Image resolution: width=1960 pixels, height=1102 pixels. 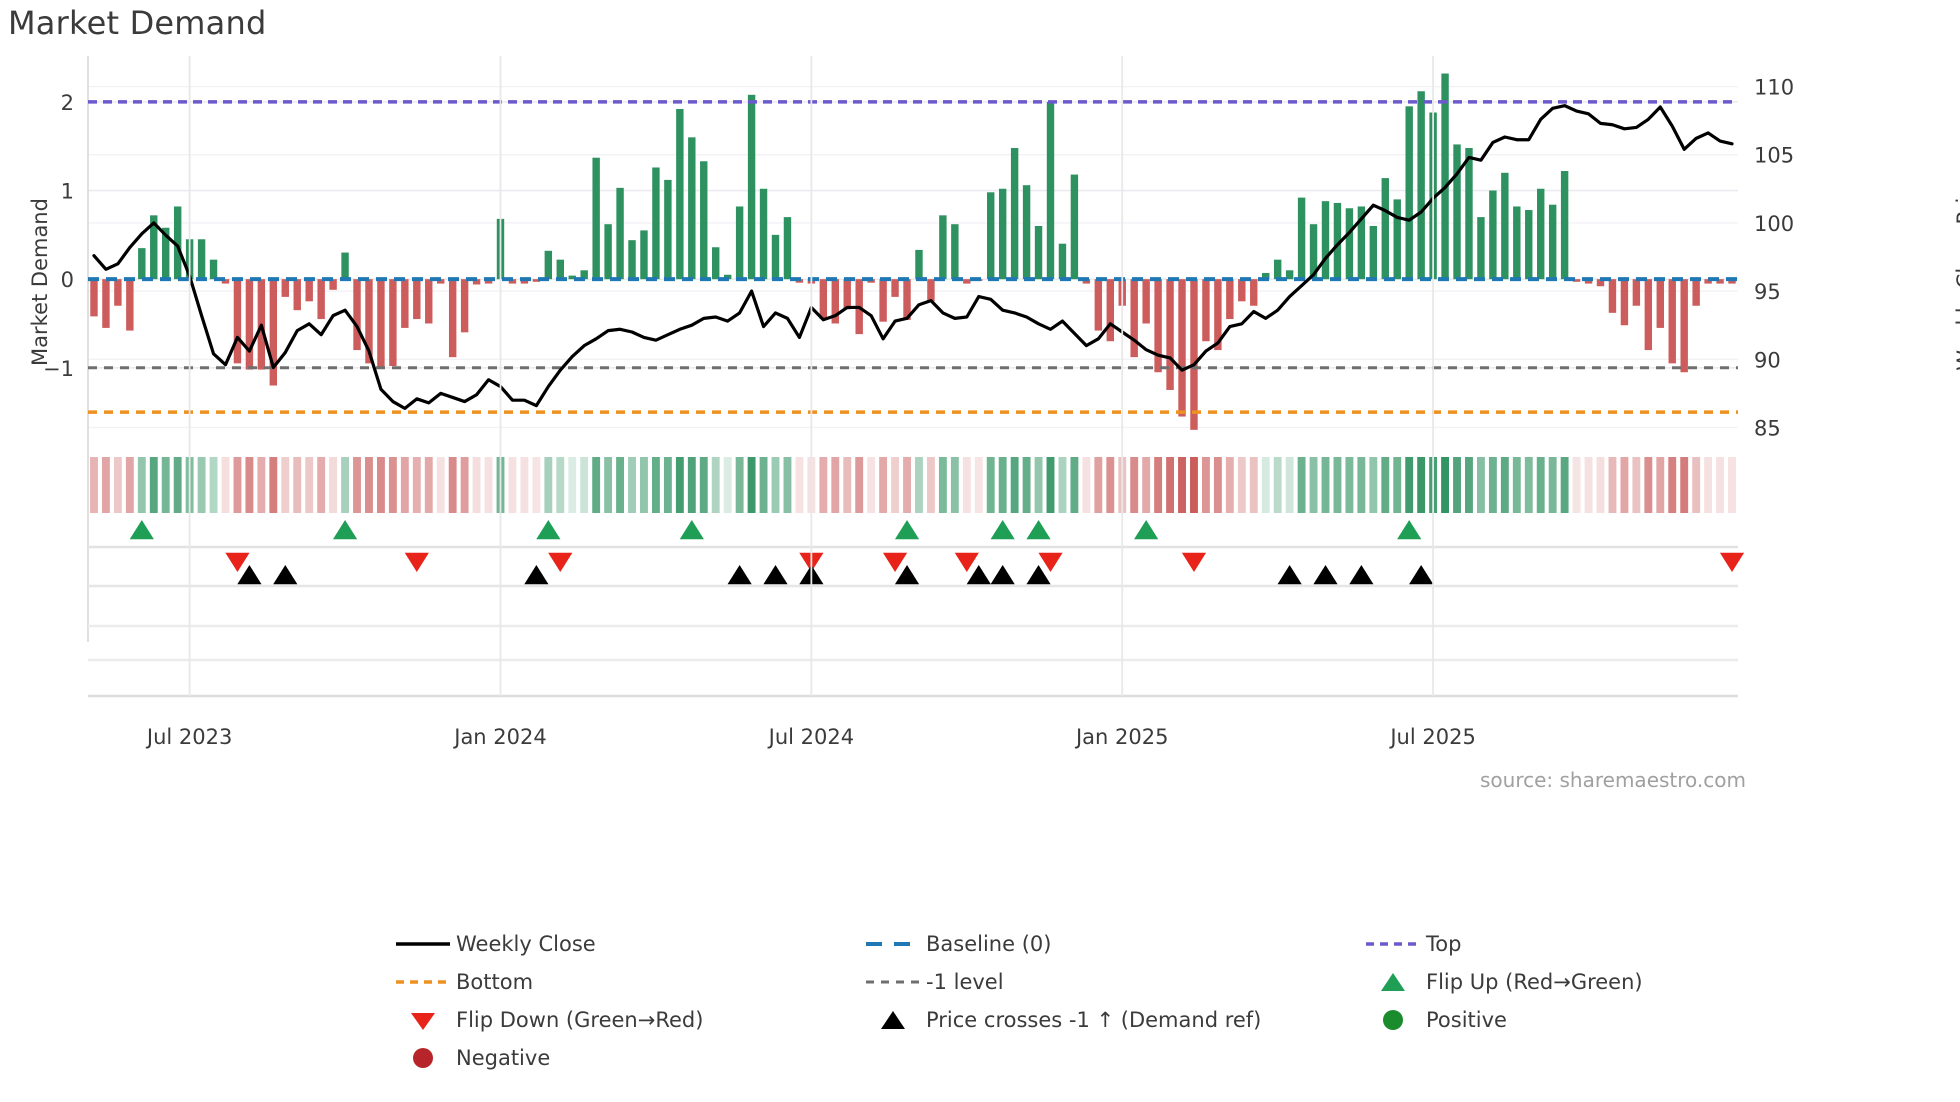 I want to click on page-title: Market Demand, so click(x=137, y=23).